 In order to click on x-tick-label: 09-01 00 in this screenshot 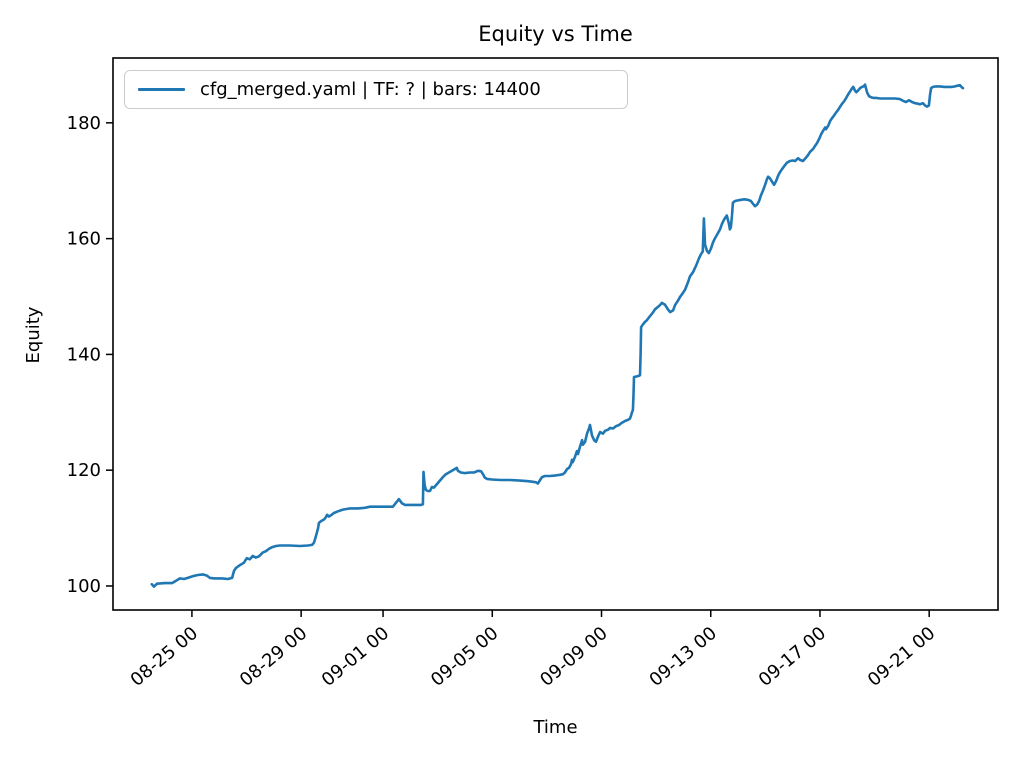, I will do `click(356, 657)`.